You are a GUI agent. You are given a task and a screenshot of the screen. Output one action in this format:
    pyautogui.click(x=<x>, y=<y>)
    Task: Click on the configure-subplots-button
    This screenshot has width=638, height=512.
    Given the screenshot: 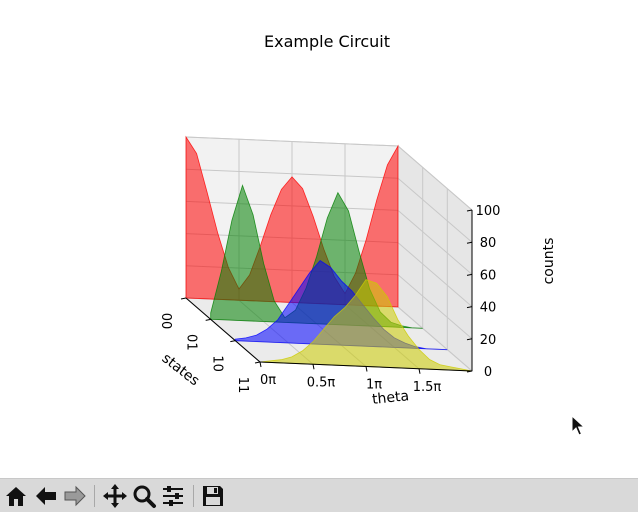 What is the action you would take?
    pyautogui.click(x=173, y=496)
    